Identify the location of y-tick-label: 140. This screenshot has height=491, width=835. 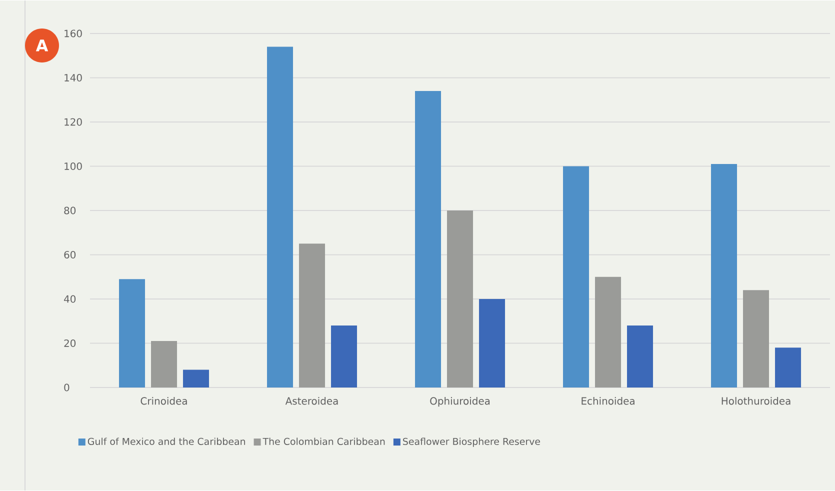
(73, 78).